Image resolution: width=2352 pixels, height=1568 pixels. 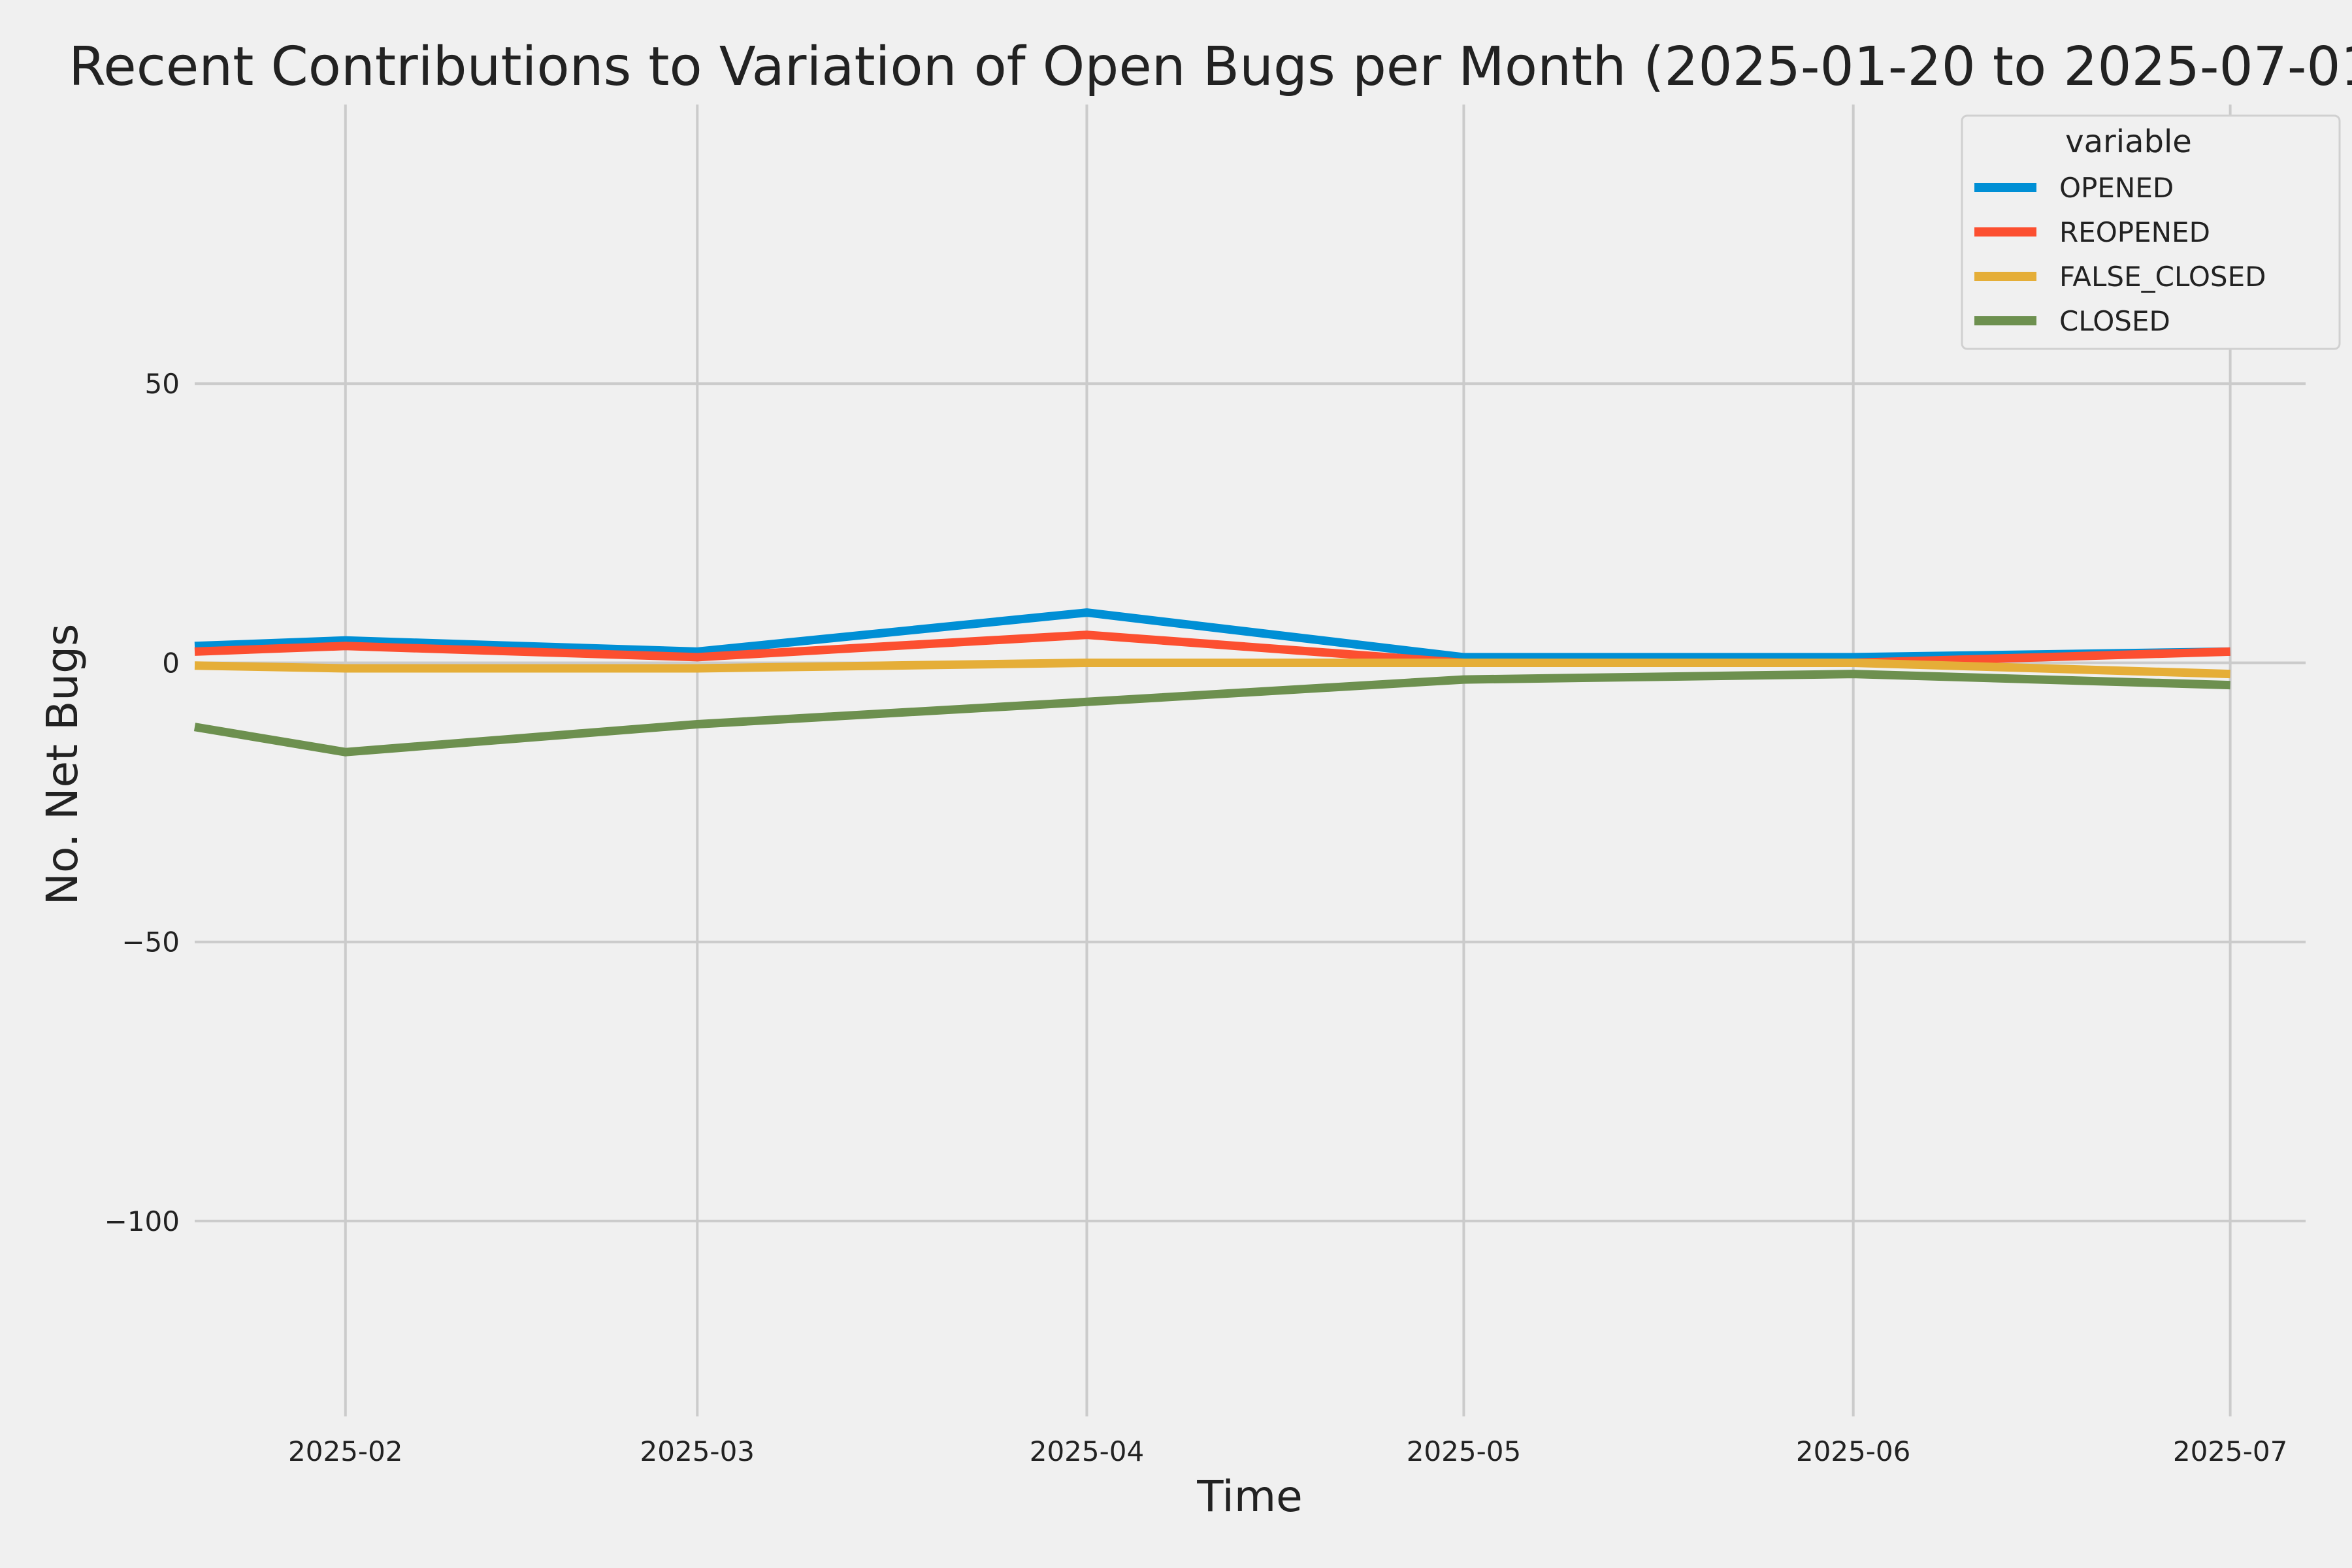 I want to click on x-axis-label: Time, so click(x=1249, y=1496).